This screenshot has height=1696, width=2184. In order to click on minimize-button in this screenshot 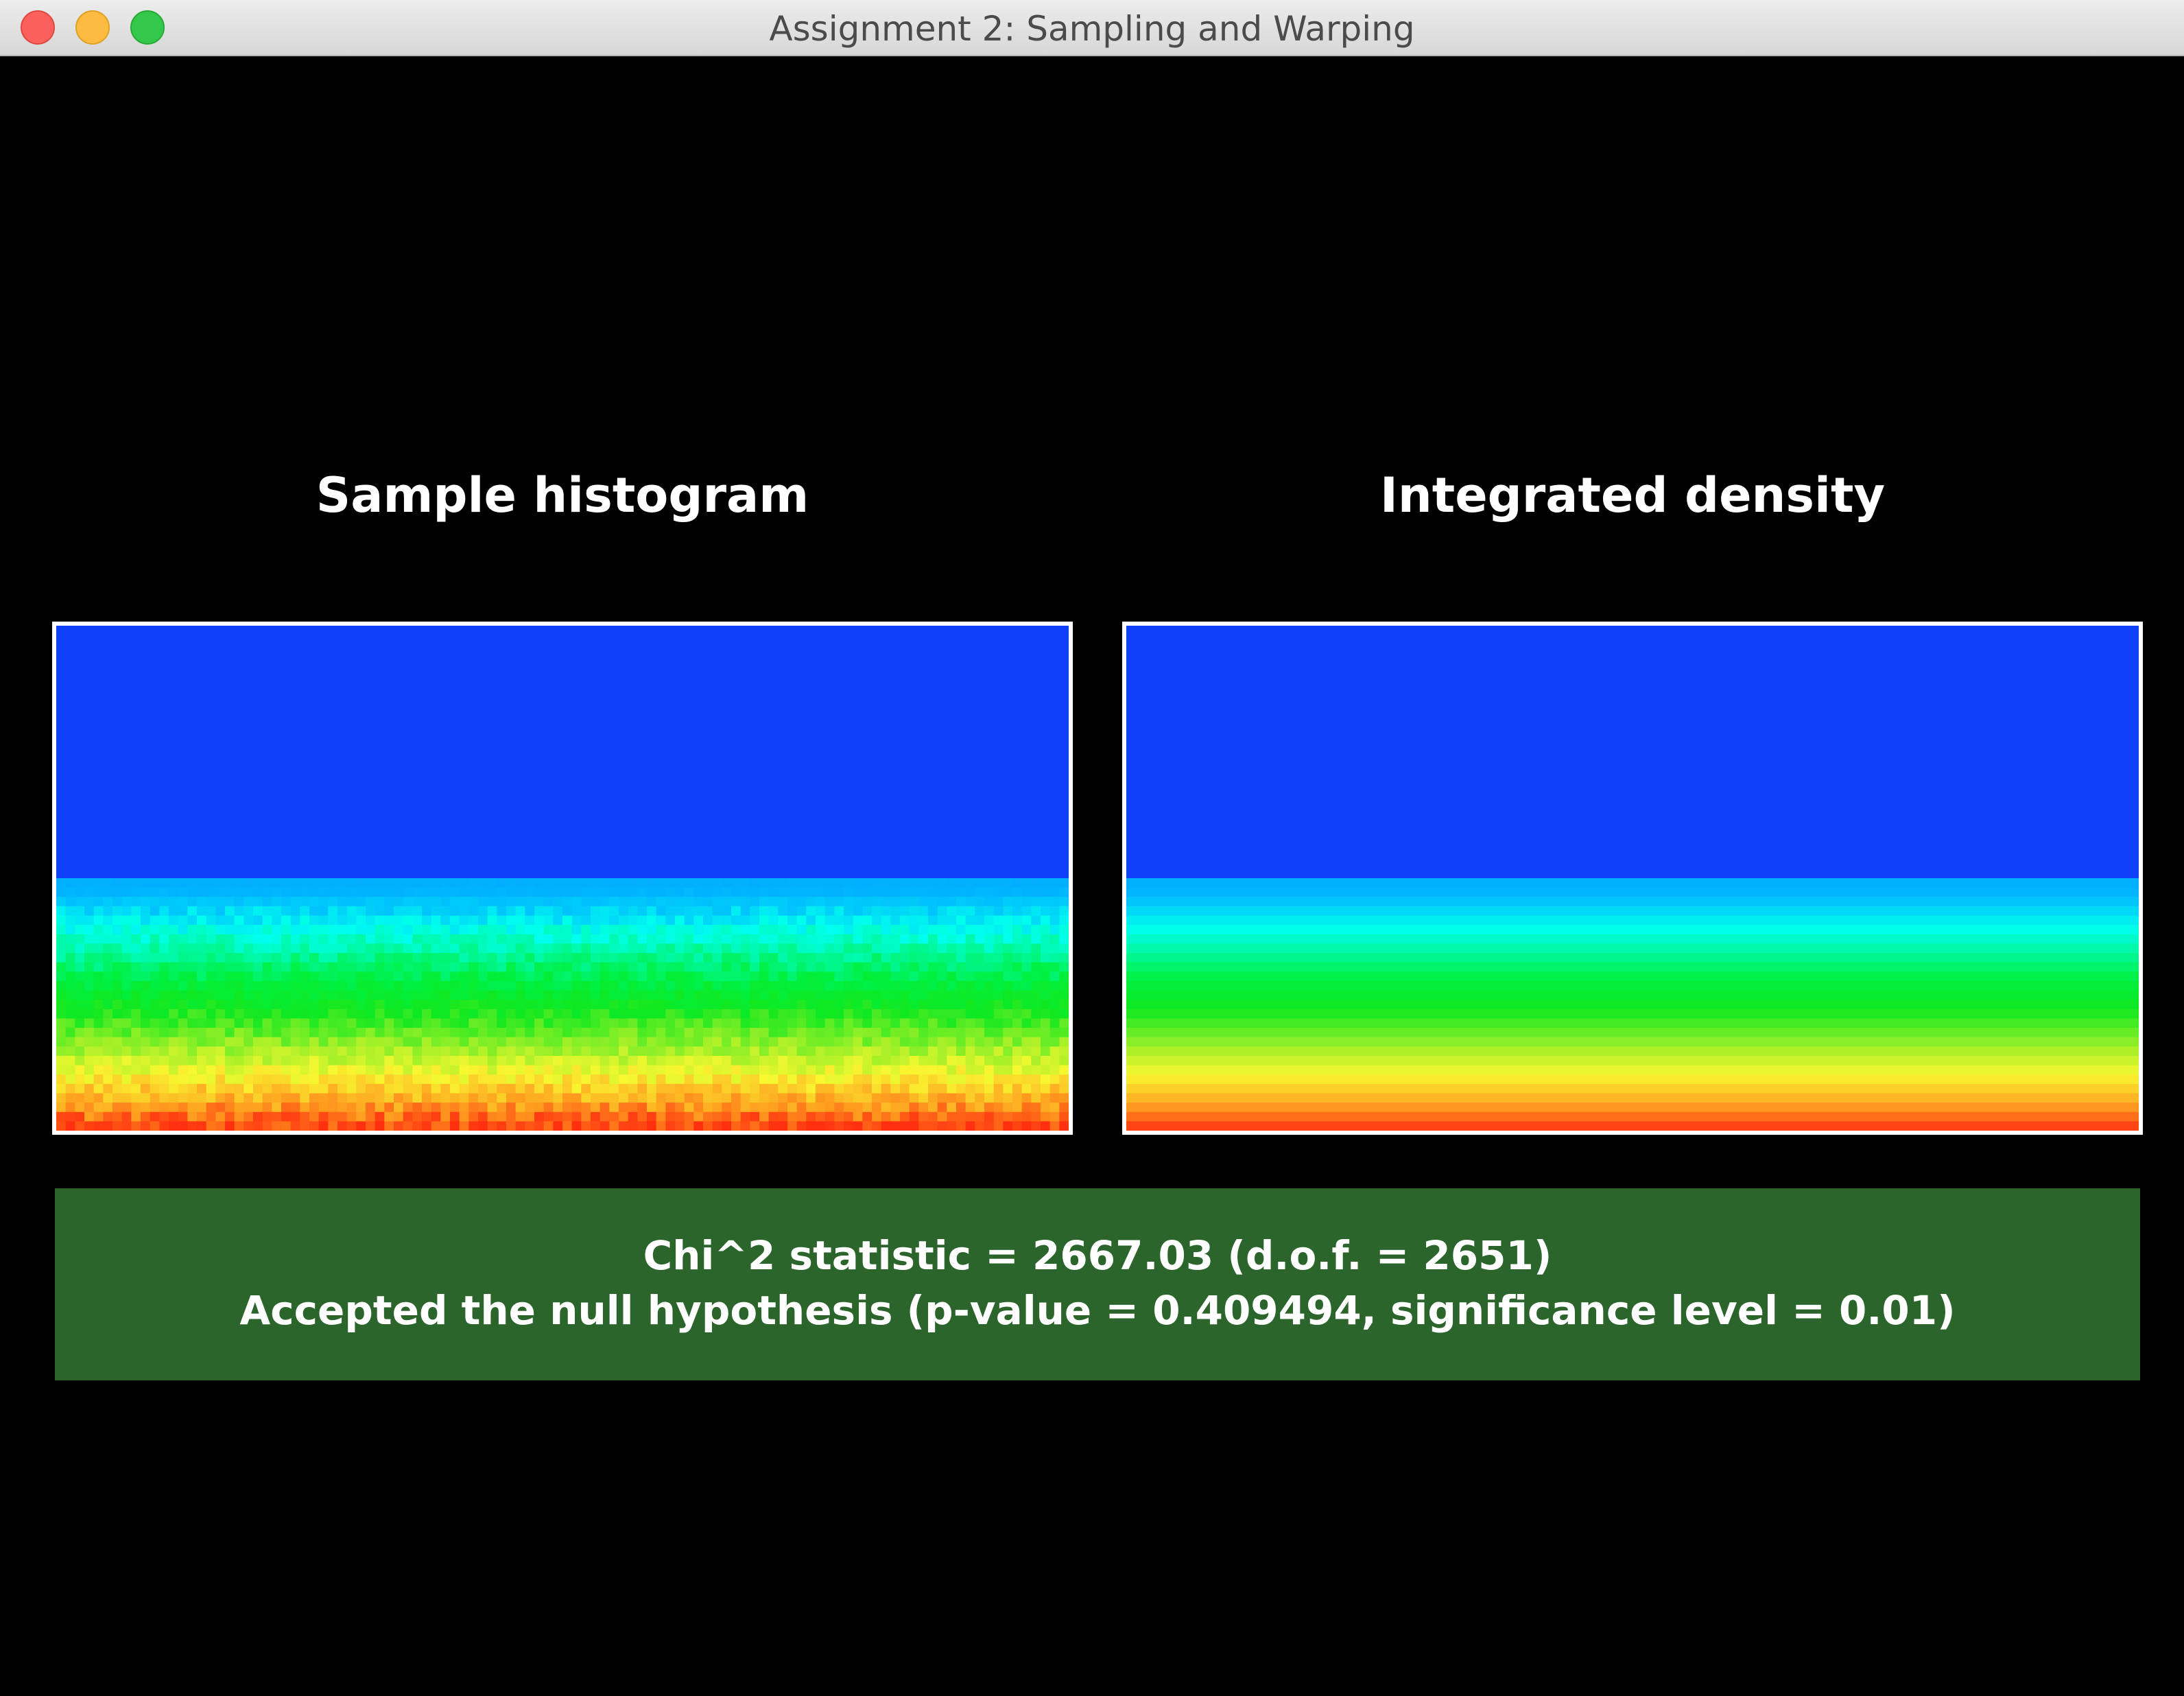, I will do `click(92, 27)`.